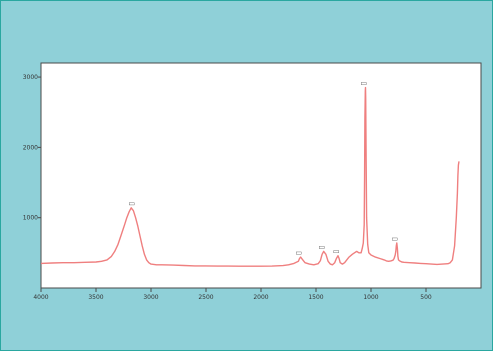 The image size is (495, 353). Describe the element at coordinates (95, 297) in the screenshot. I see `x-tick-label: 3500` at that location.